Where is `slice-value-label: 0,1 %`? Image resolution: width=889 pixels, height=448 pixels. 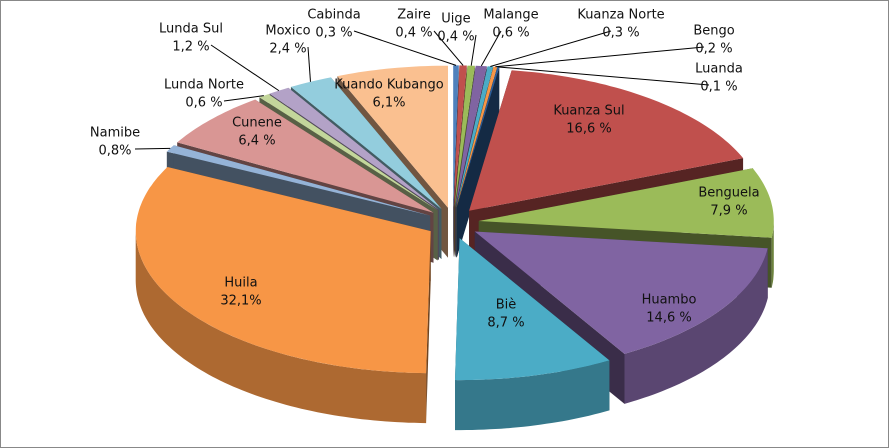 slice-value-label: 0,1 % is located at coordinates (718, 87).